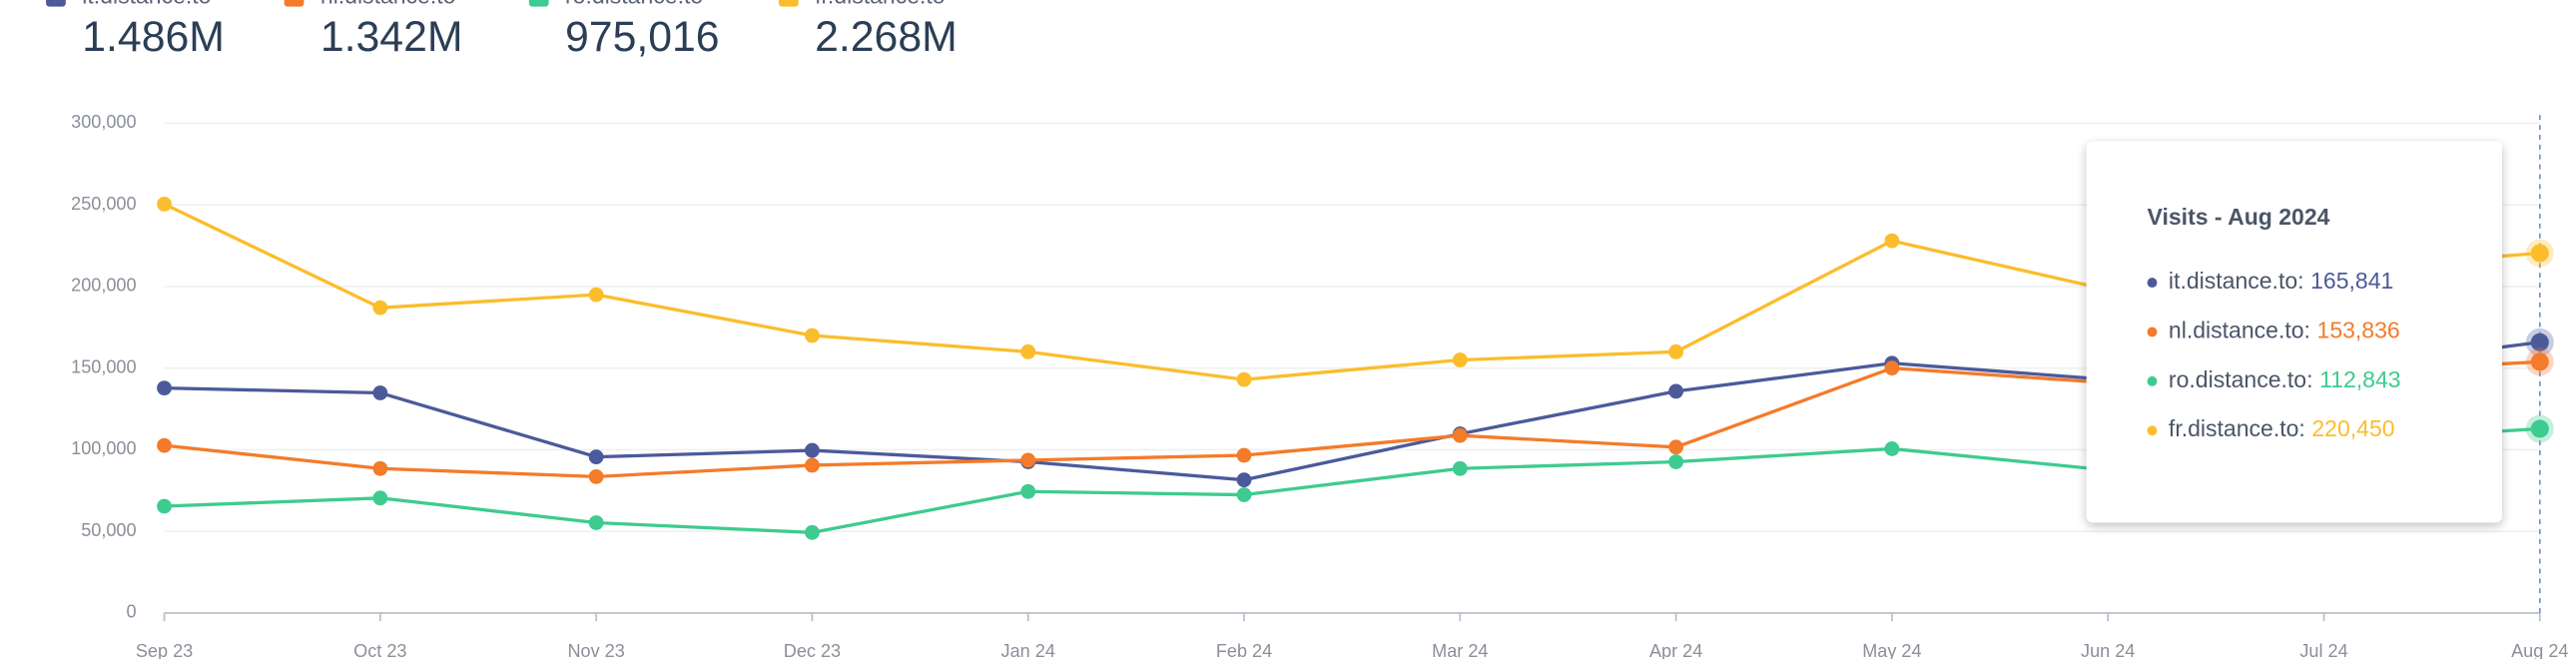 The width and height of the screenshot is (2576, 659). I want to click on x-tick-label: Dec 23, so click(812, 650).